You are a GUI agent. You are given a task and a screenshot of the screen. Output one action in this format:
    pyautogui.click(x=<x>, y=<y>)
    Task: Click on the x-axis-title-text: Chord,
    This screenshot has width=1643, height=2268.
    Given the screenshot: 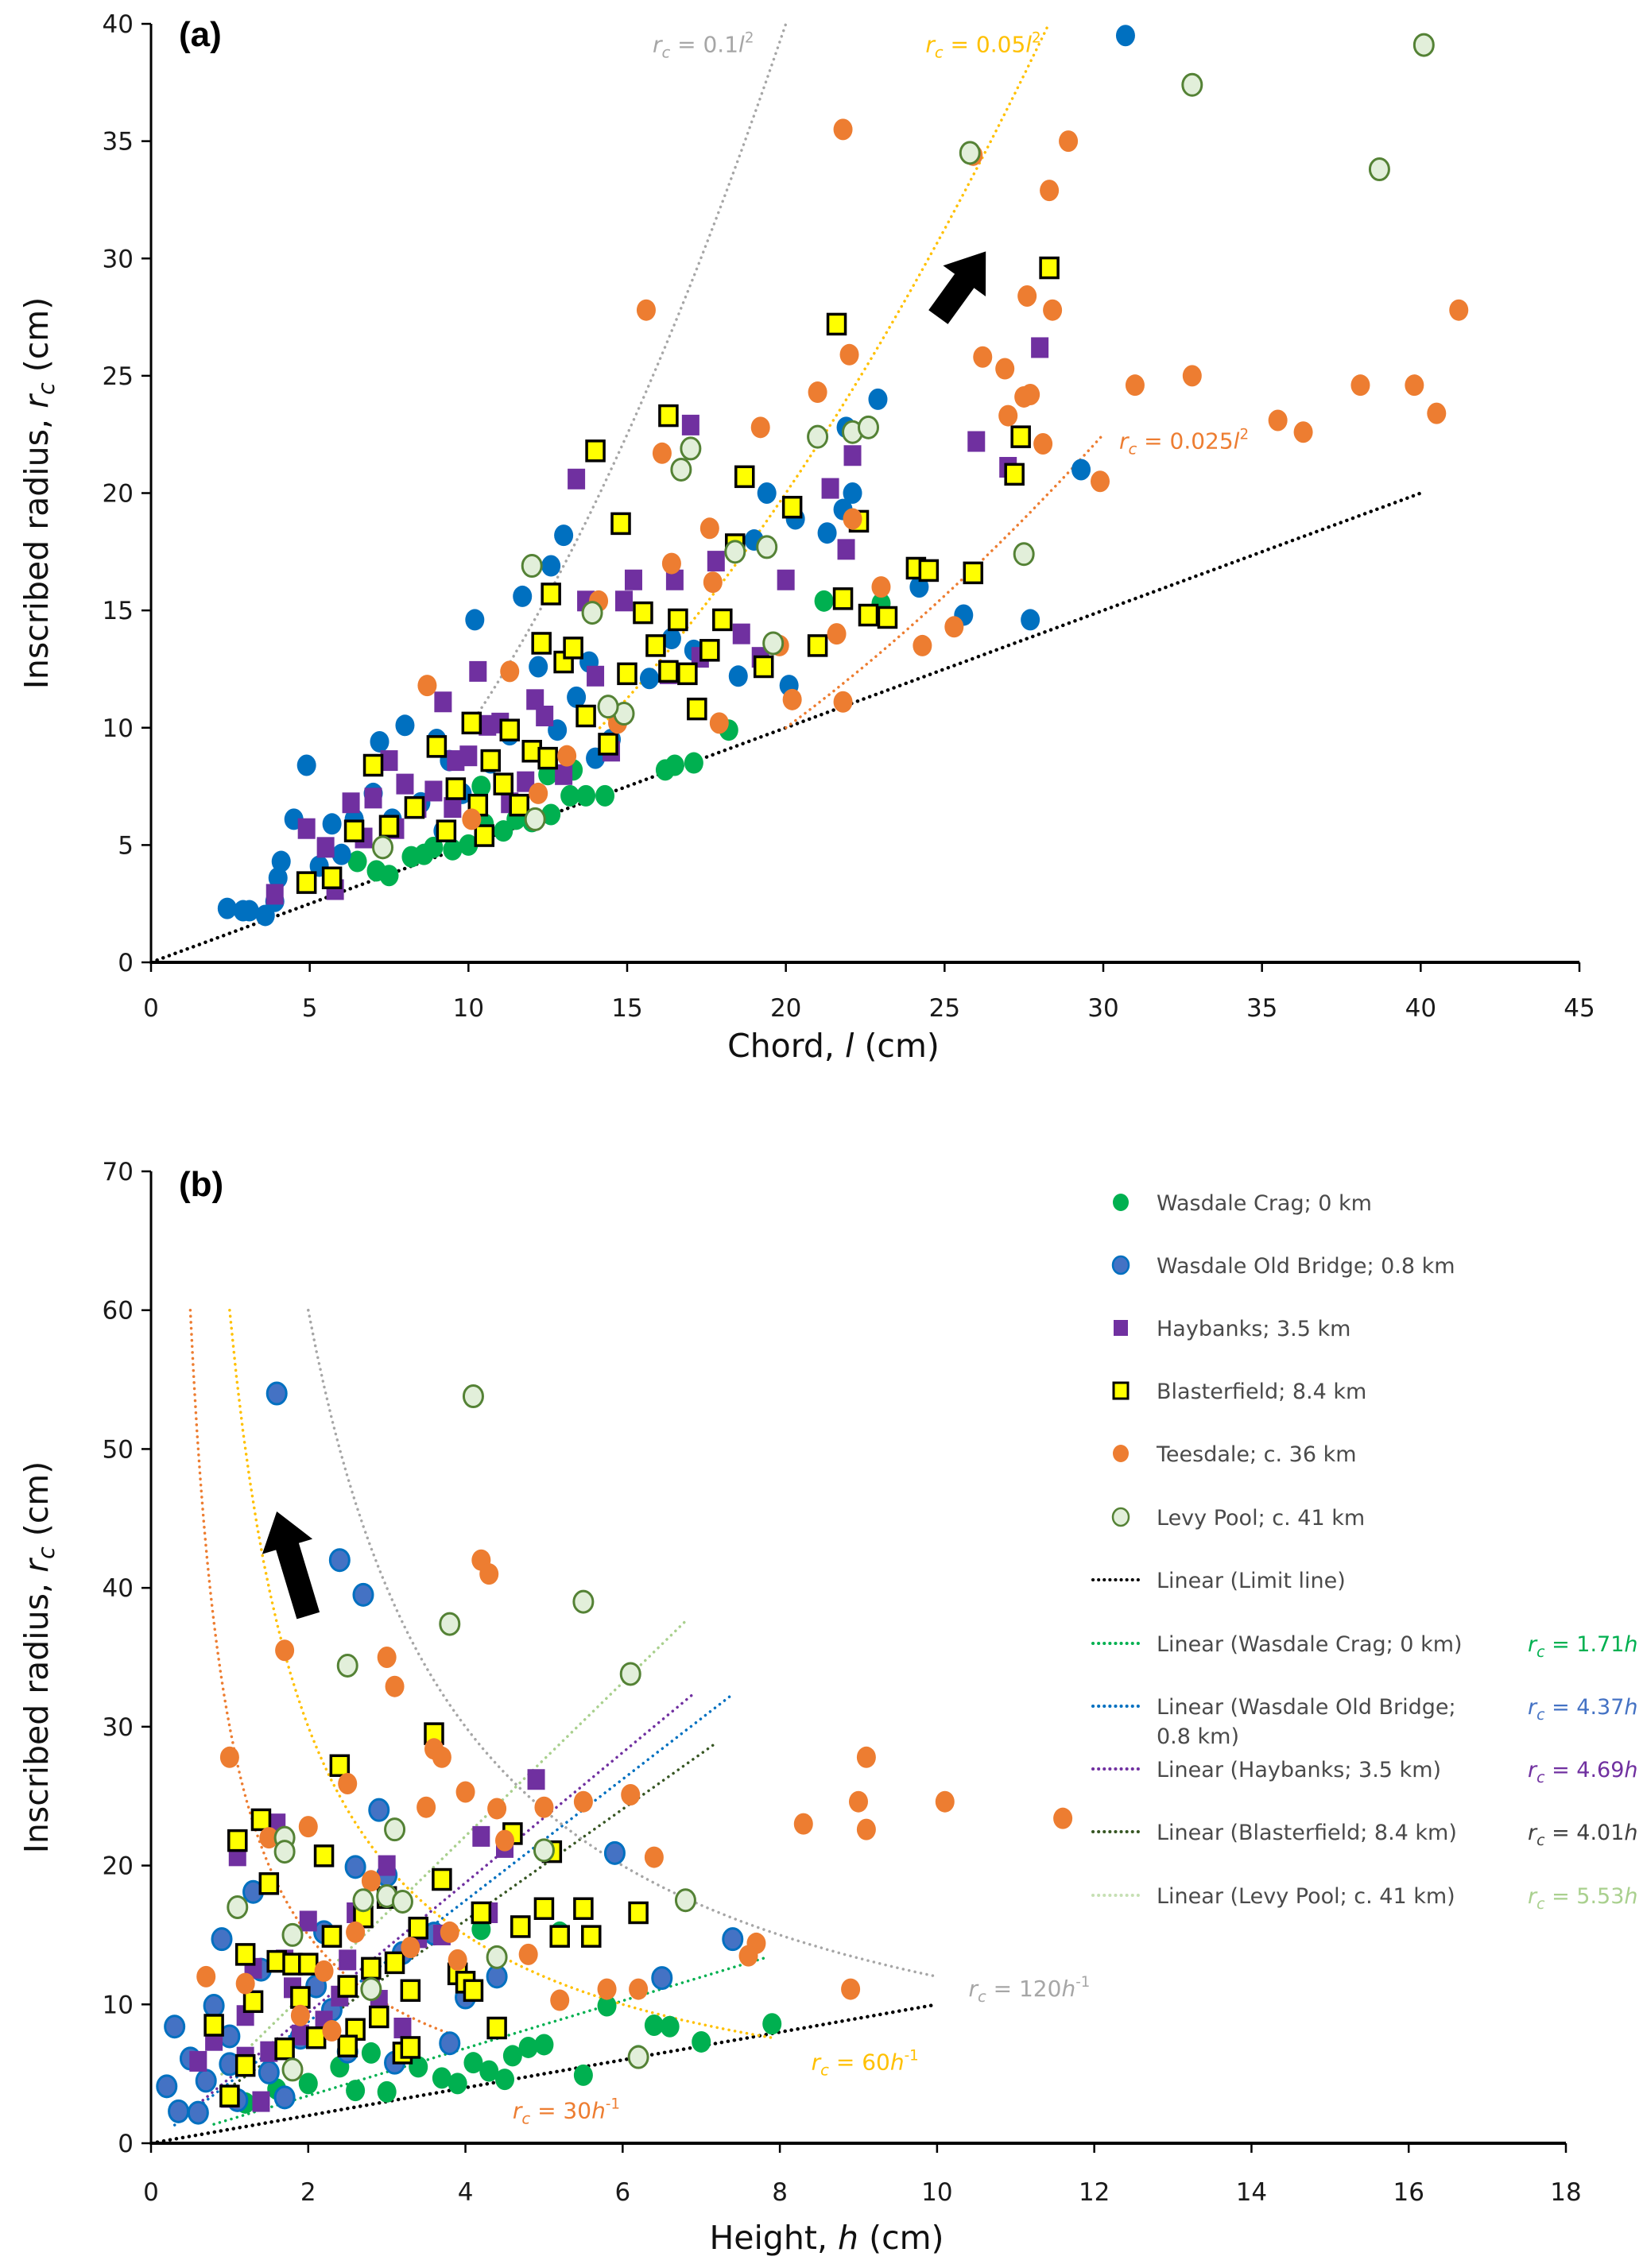 What is the action you would take?
    pyautogui.click(x=786, y=1046)
    